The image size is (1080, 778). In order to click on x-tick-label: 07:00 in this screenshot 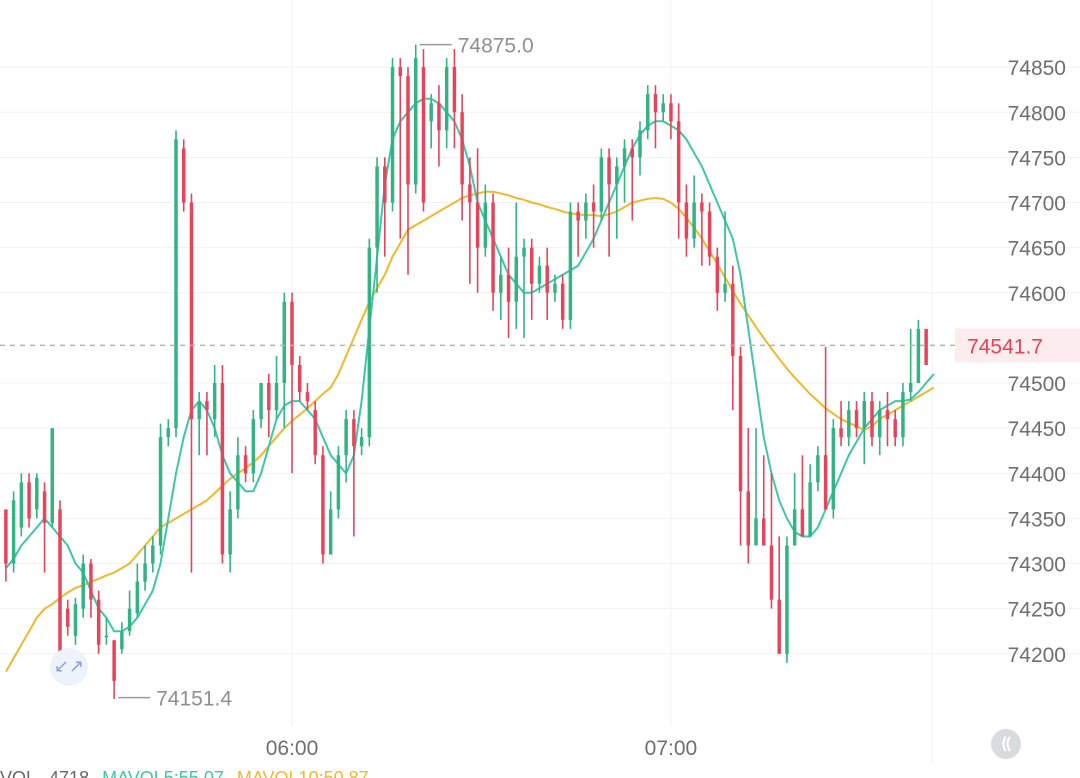, I will do `click(671, 748)`.